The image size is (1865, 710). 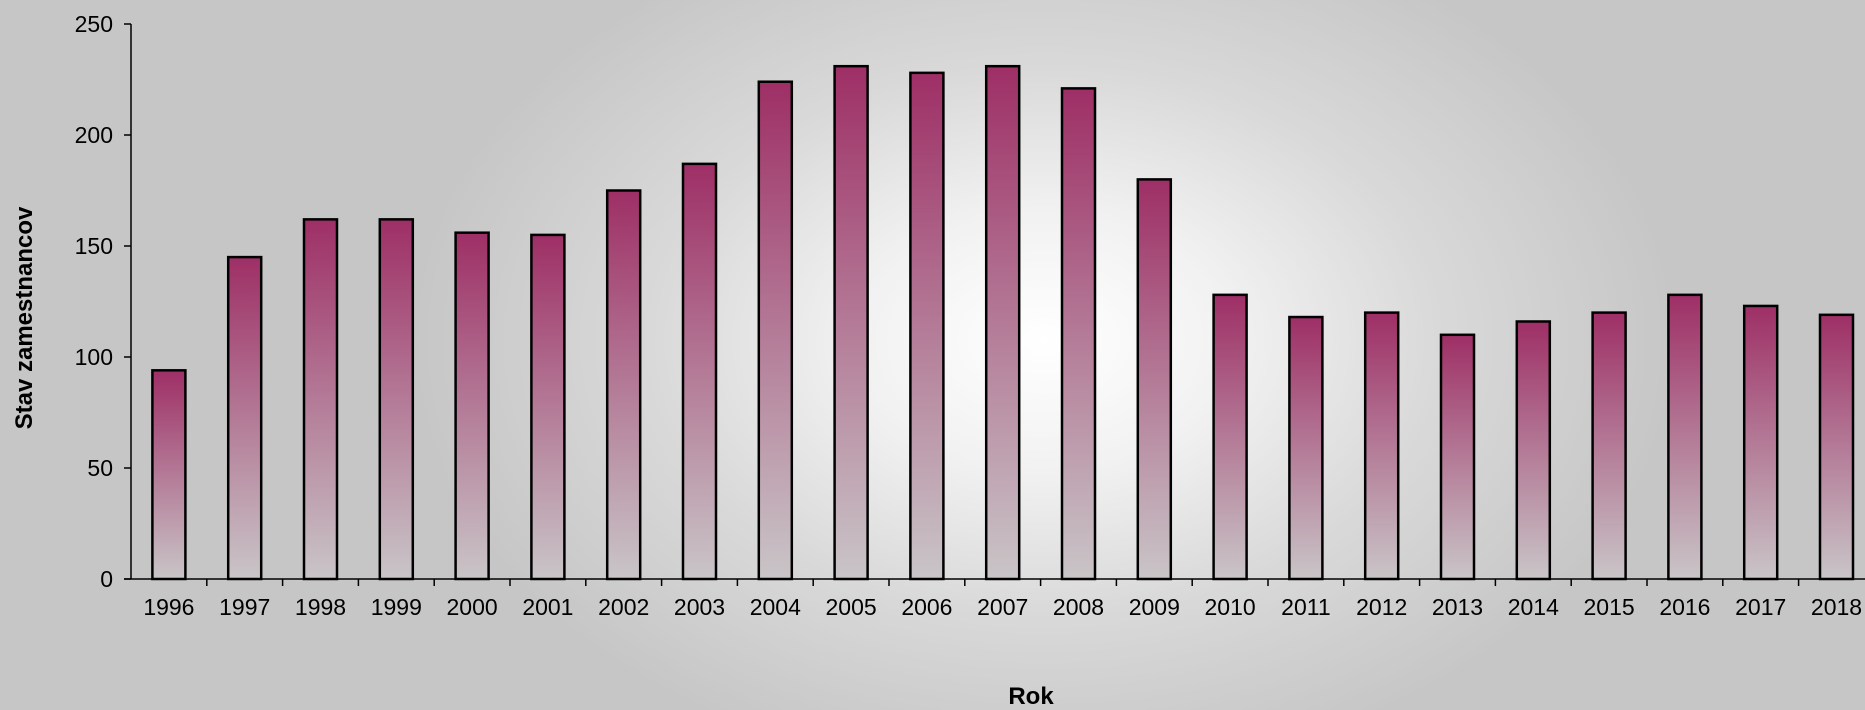 What do you see at coordinates (623, 607) in the screenshot?
I see `x-tick-label: 2002` at bounding box center [623, 607].